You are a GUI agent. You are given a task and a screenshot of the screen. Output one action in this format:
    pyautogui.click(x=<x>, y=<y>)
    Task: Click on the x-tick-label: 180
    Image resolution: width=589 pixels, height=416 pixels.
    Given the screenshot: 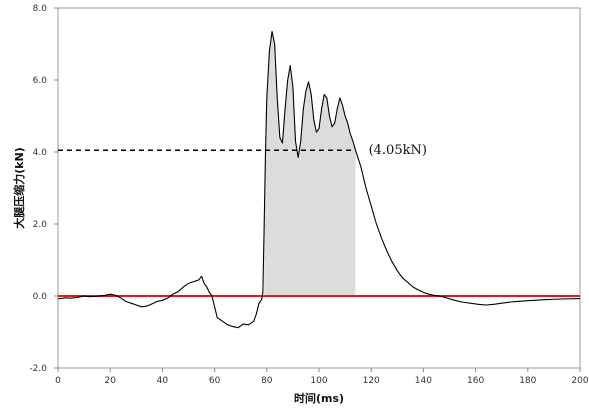 What is the action you would take?
    pyautogui.click(x=527, y=381)
    